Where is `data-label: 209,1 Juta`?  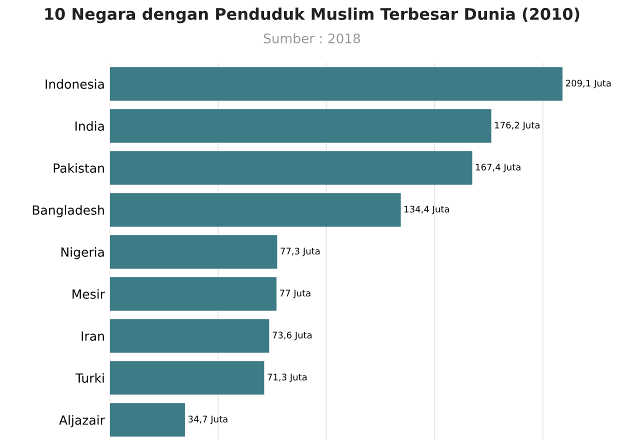
data-label: 209,1 Juta is located at coordinates (588, 84).